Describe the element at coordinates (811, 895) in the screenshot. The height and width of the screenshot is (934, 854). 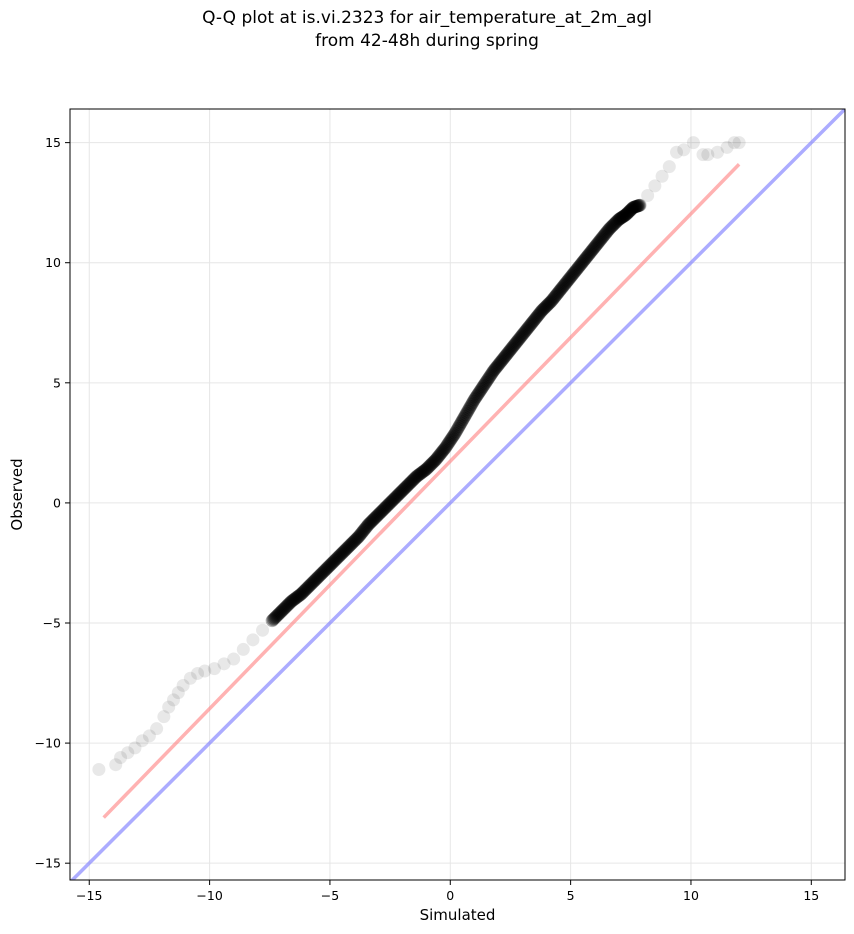
I see `x-tick-label: 15` at that location.